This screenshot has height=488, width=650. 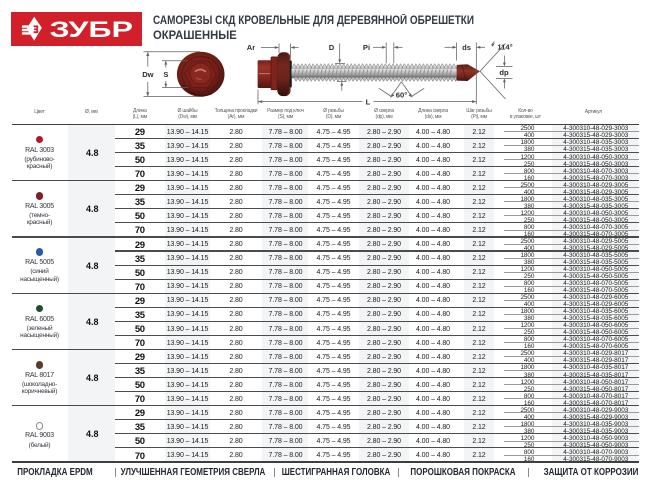 I want to click on svg-text: 60°, so click(x=401, y=94).